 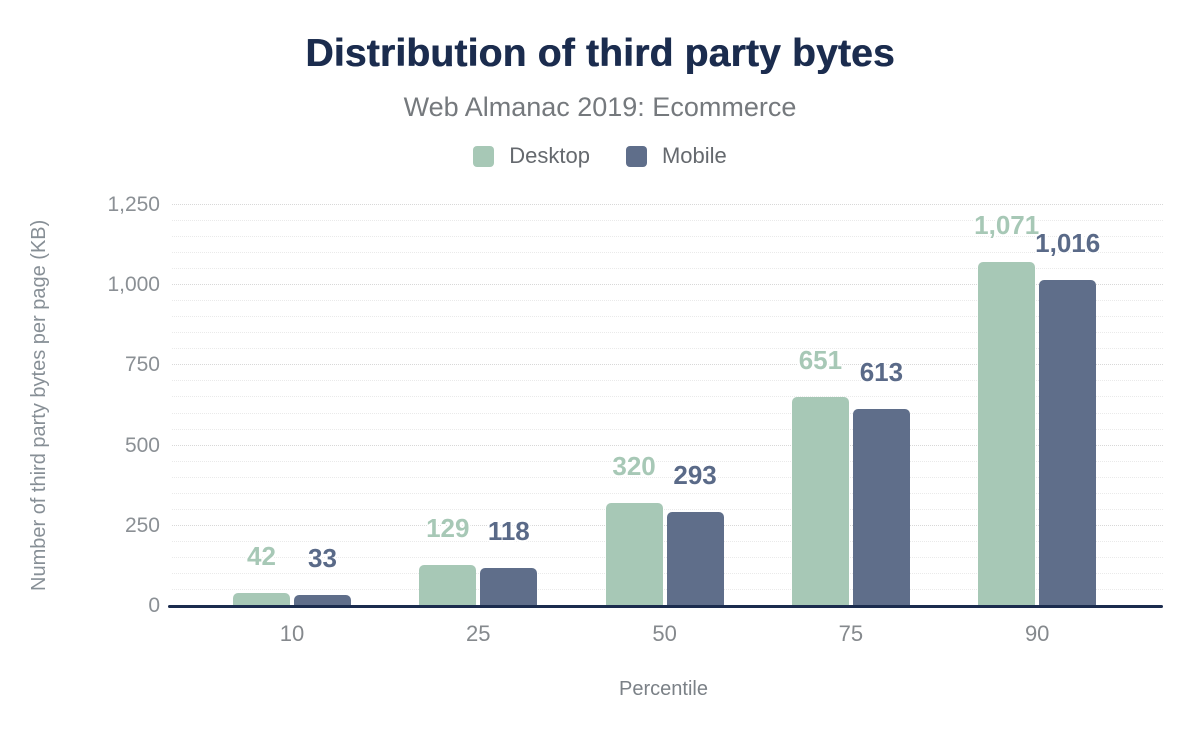 What do you see at coordinates (549, 155) in the screenshot?
I see `desktop-legend-label: Desktop` at bounding box center [549, 155].